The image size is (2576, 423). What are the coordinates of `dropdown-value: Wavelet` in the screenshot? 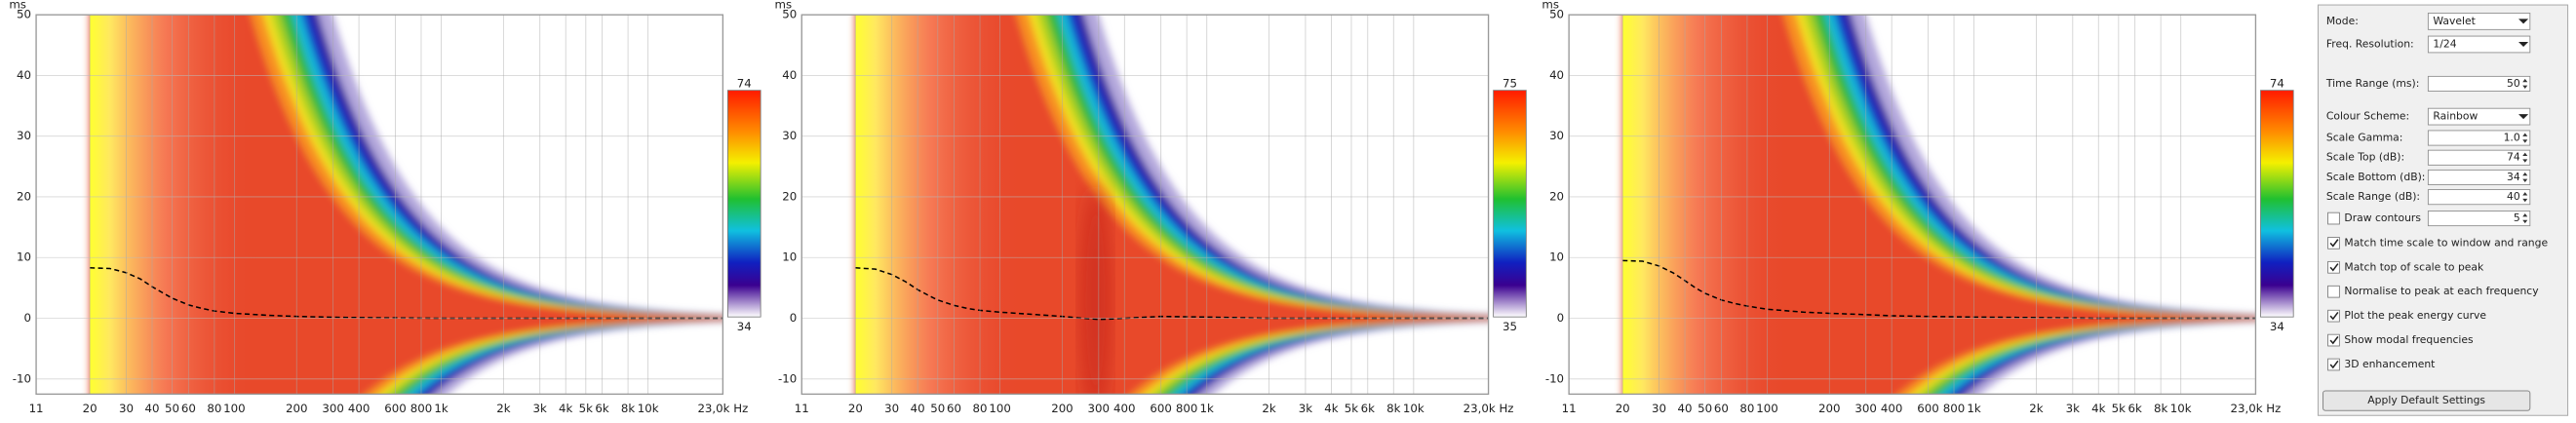 It's located at (2454, 21).